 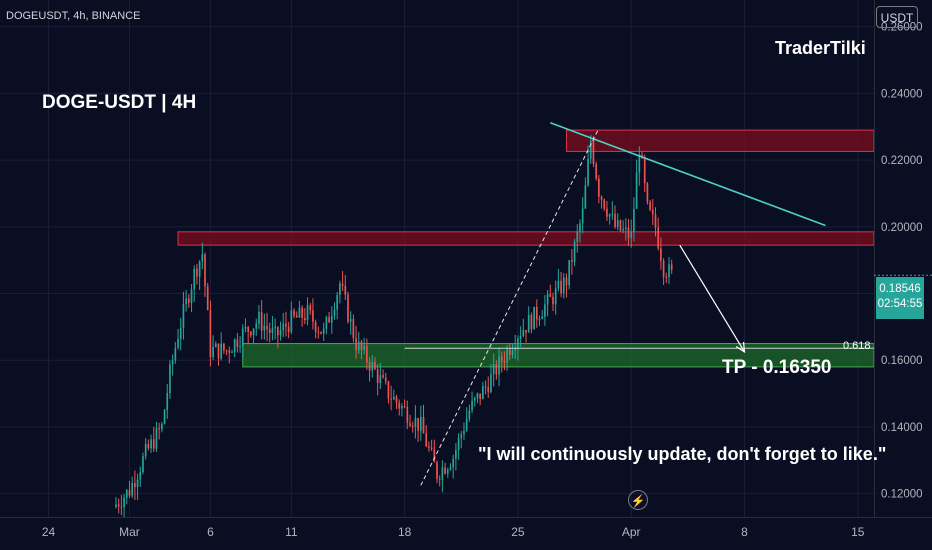 What do you see at coordinates (712, 298) in the screenshot?
I see `projection-arrow` at bounding box center [712, 298].